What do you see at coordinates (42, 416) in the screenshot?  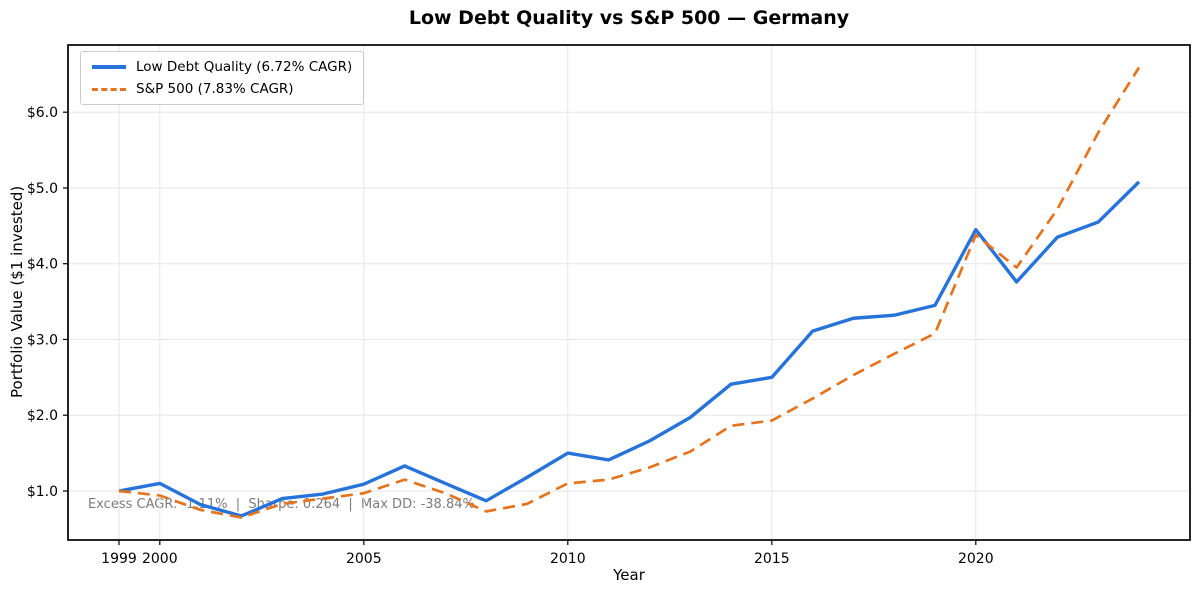 I see `svg-text: $2.0` at bounding box center [42, 416].